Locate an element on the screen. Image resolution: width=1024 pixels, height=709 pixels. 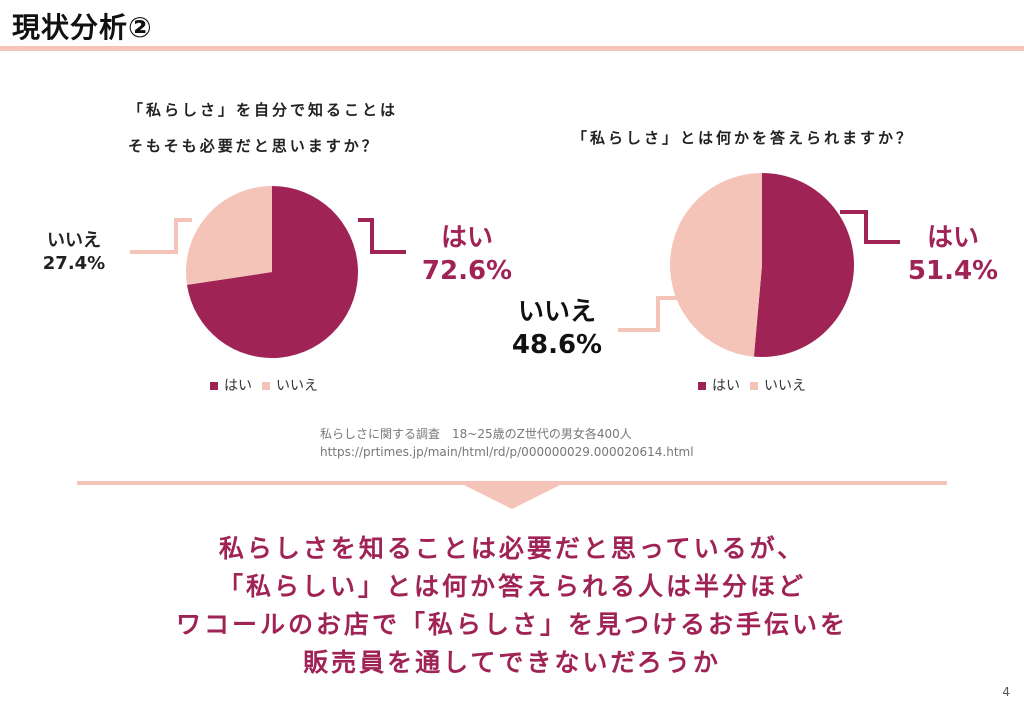
chart1-legend: はい いいえ is located at coordinates (264, 385).